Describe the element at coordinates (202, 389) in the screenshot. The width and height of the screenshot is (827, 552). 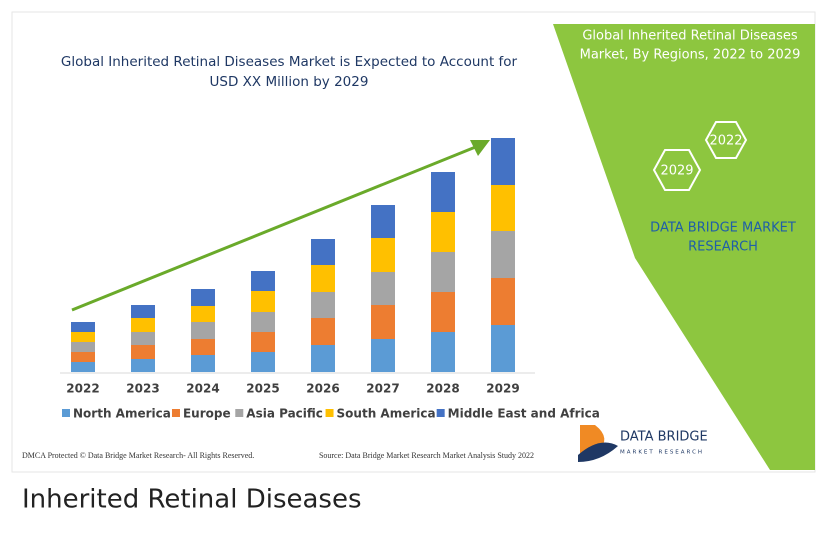
I see `x-tick-label: 2024` at that location.